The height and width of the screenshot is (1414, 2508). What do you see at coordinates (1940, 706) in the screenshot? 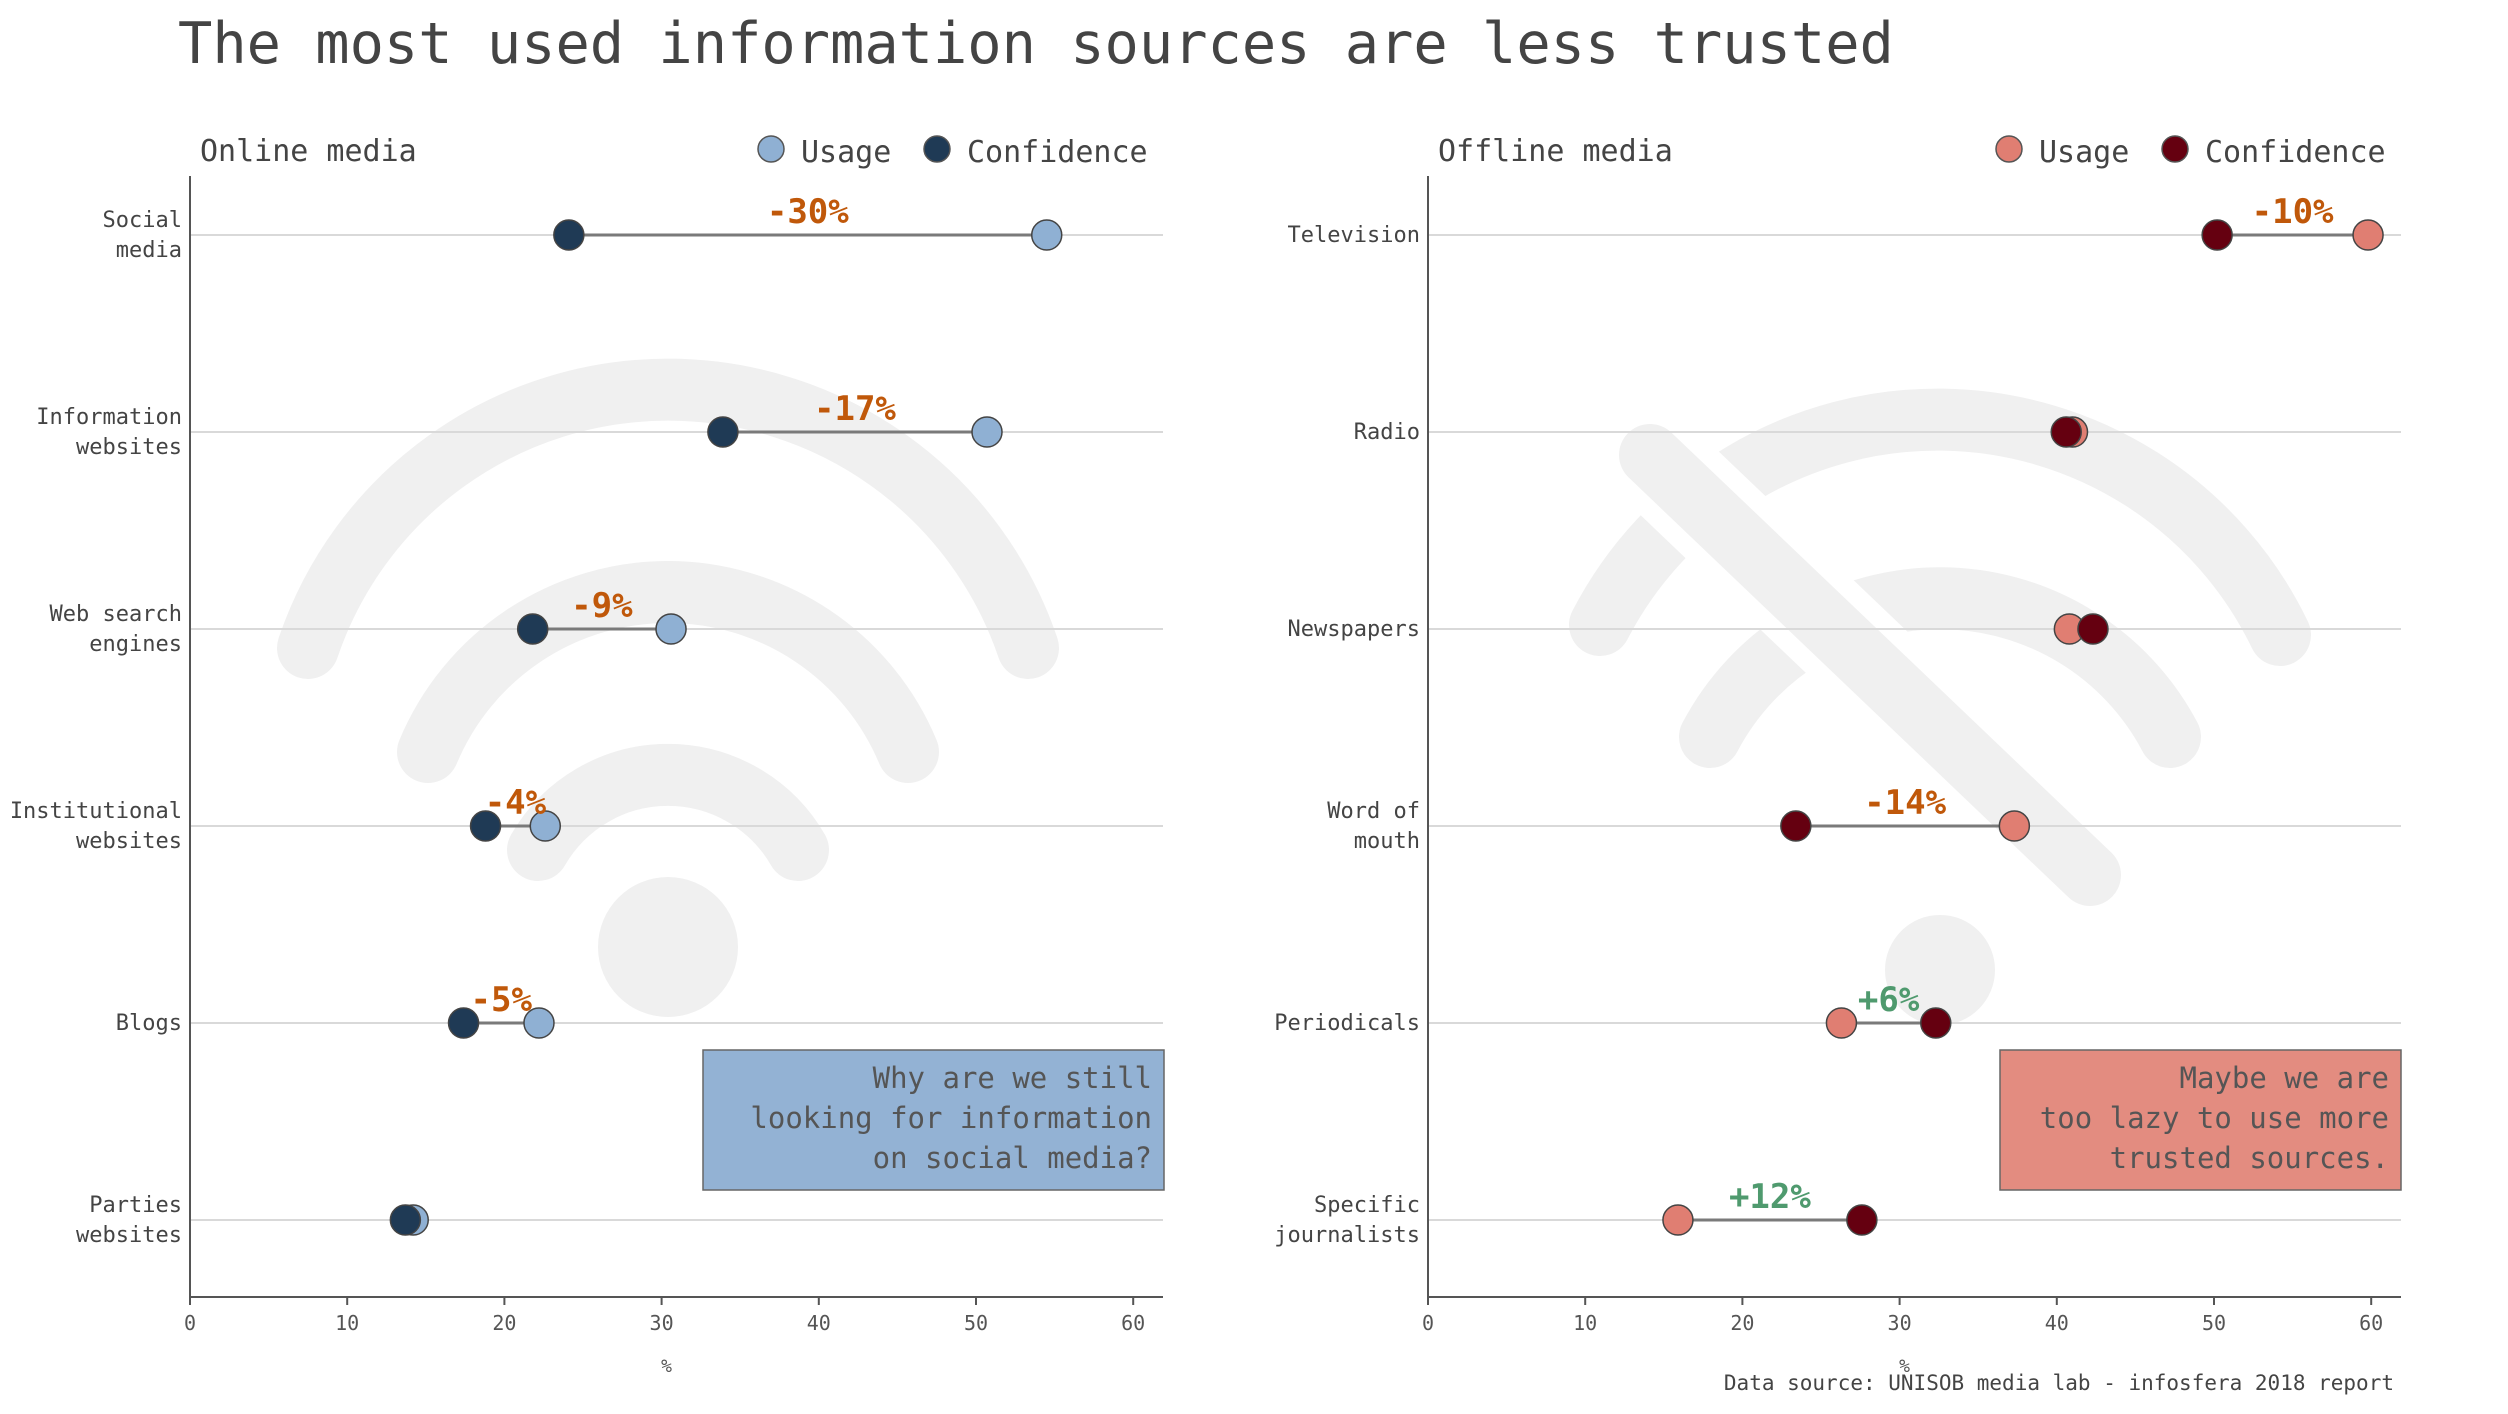
I see `wifi-off-icon` at bounding box center [1940, 706].